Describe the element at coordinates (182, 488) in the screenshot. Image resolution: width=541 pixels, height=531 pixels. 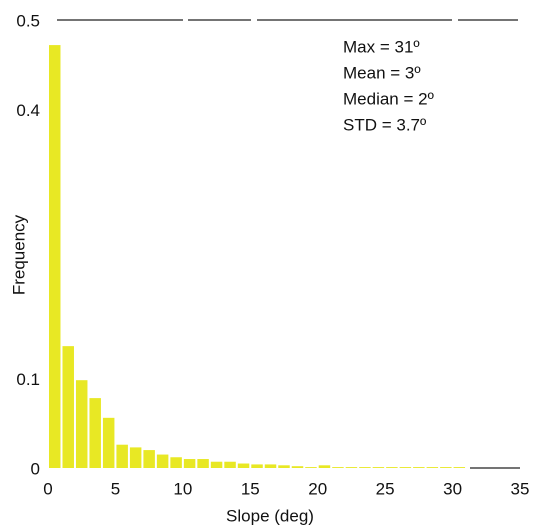
I see `x-tick-label: 10` at that location.